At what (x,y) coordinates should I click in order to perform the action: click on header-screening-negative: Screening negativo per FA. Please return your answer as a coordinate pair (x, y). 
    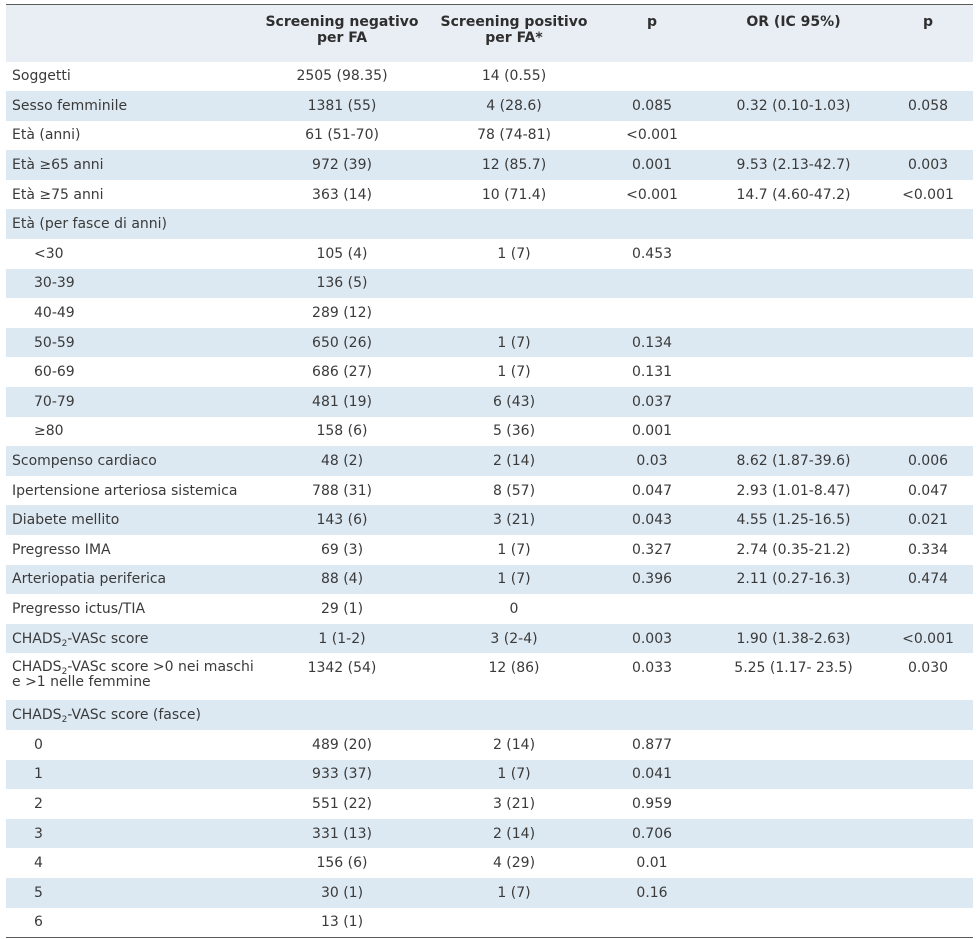
    Looking at the image, I should click on (342, 30).